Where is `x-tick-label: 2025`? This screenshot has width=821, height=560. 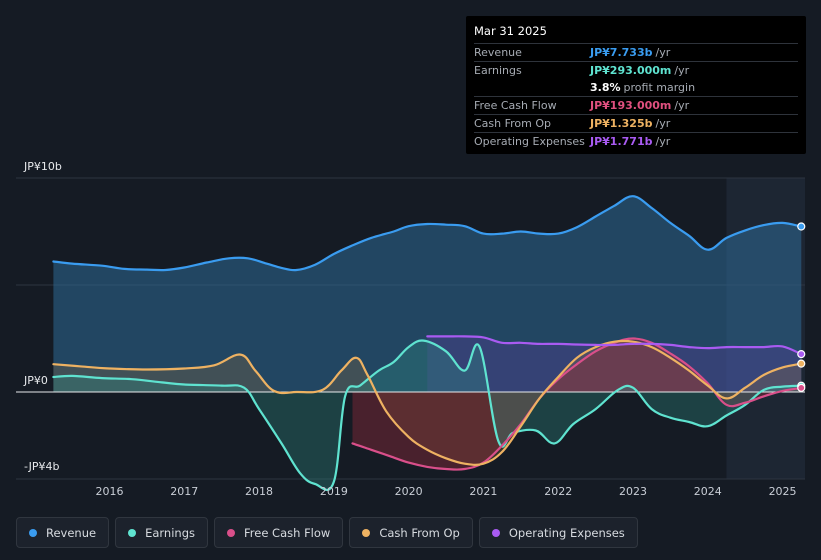 x-tick-label: 2025 is located at coordinates (783, 491).